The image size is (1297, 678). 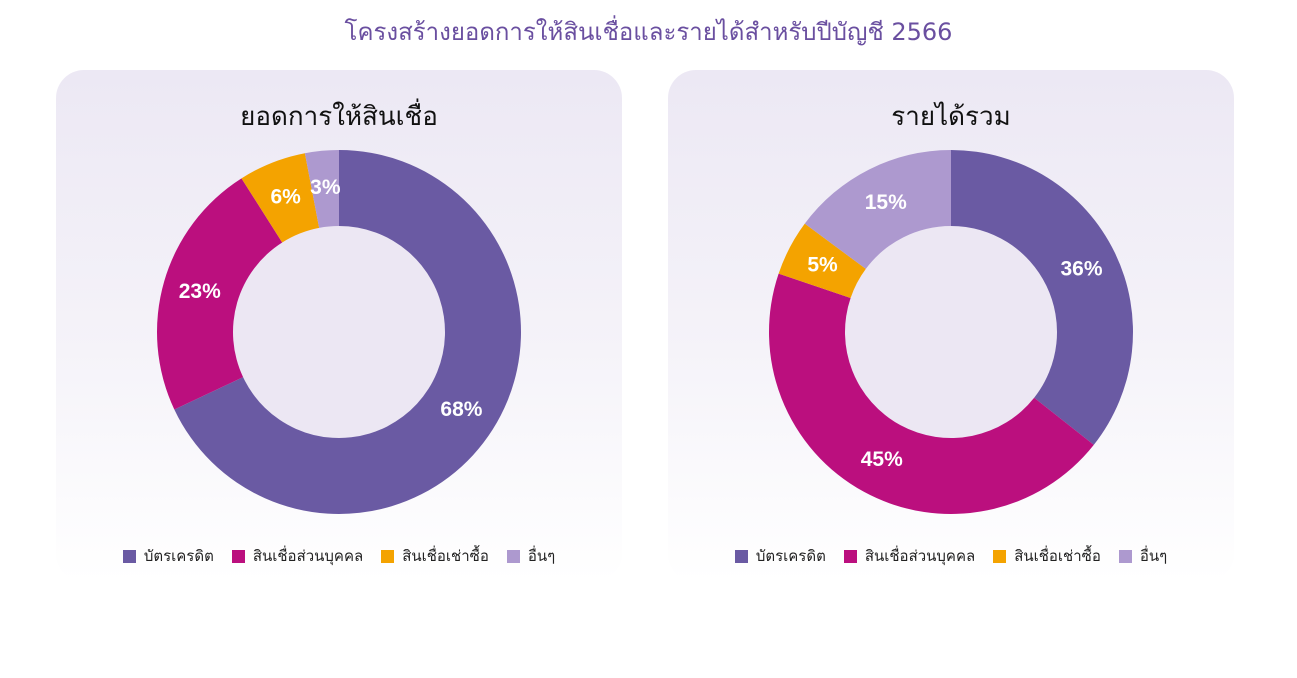 I want to click on slice-label-personal-loan: 23%, so click(x=200, y=291).